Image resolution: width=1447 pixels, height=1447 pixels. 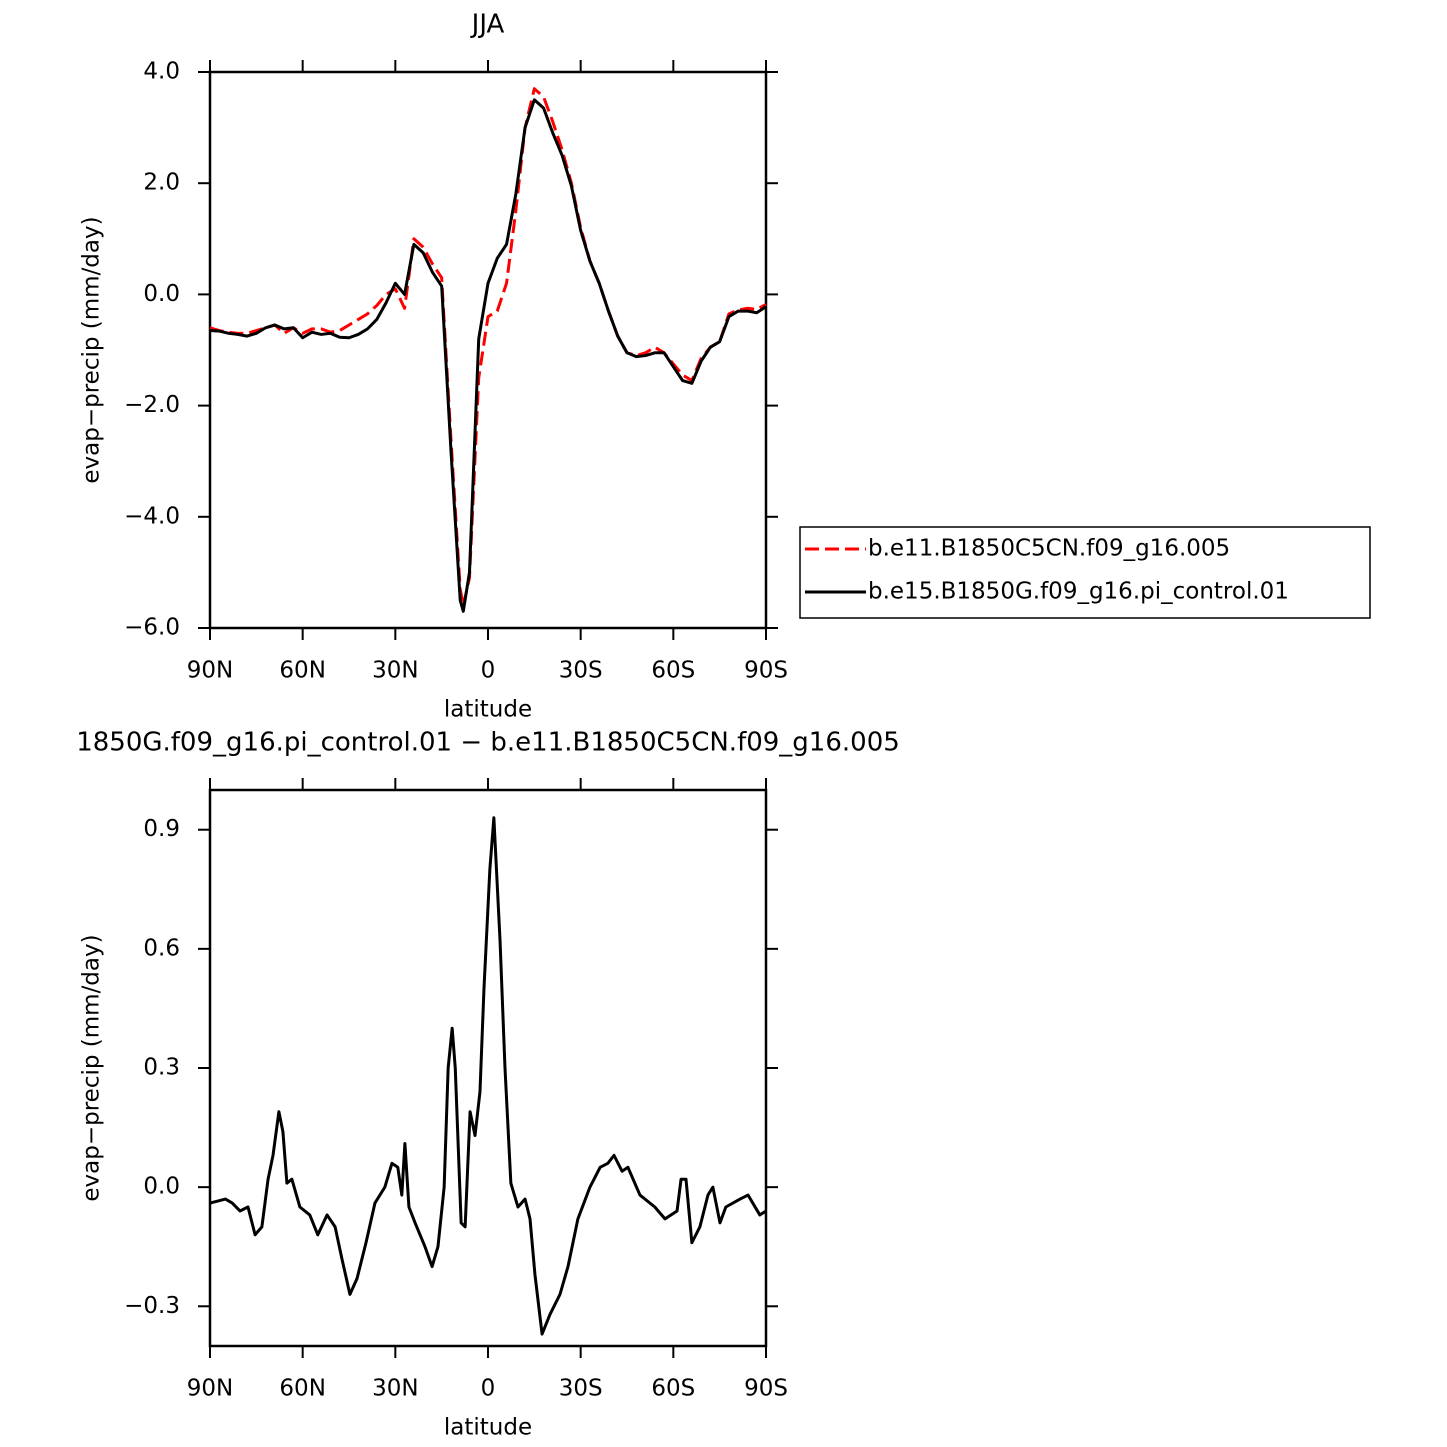 I want to click on y-tick-label: −2.0, so click(x=152, y=405).